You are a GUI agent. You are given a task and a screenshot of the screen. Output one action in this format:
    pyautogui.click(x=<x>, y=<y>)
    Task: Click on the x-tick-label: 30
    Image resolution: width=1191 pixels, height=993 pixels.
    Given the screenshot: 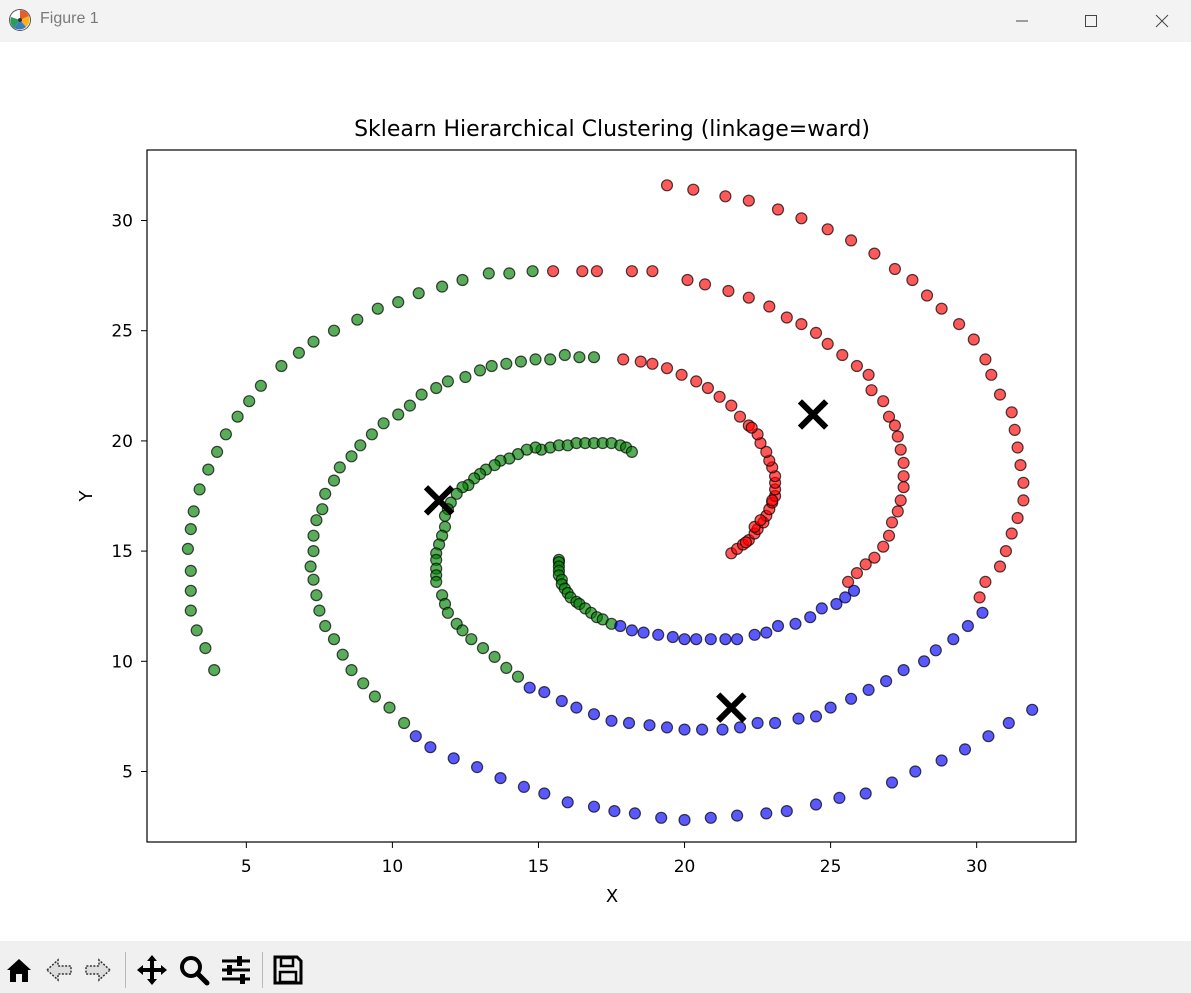 What is the action you would take?
    pyautogui.click(x=977, y=867)
    